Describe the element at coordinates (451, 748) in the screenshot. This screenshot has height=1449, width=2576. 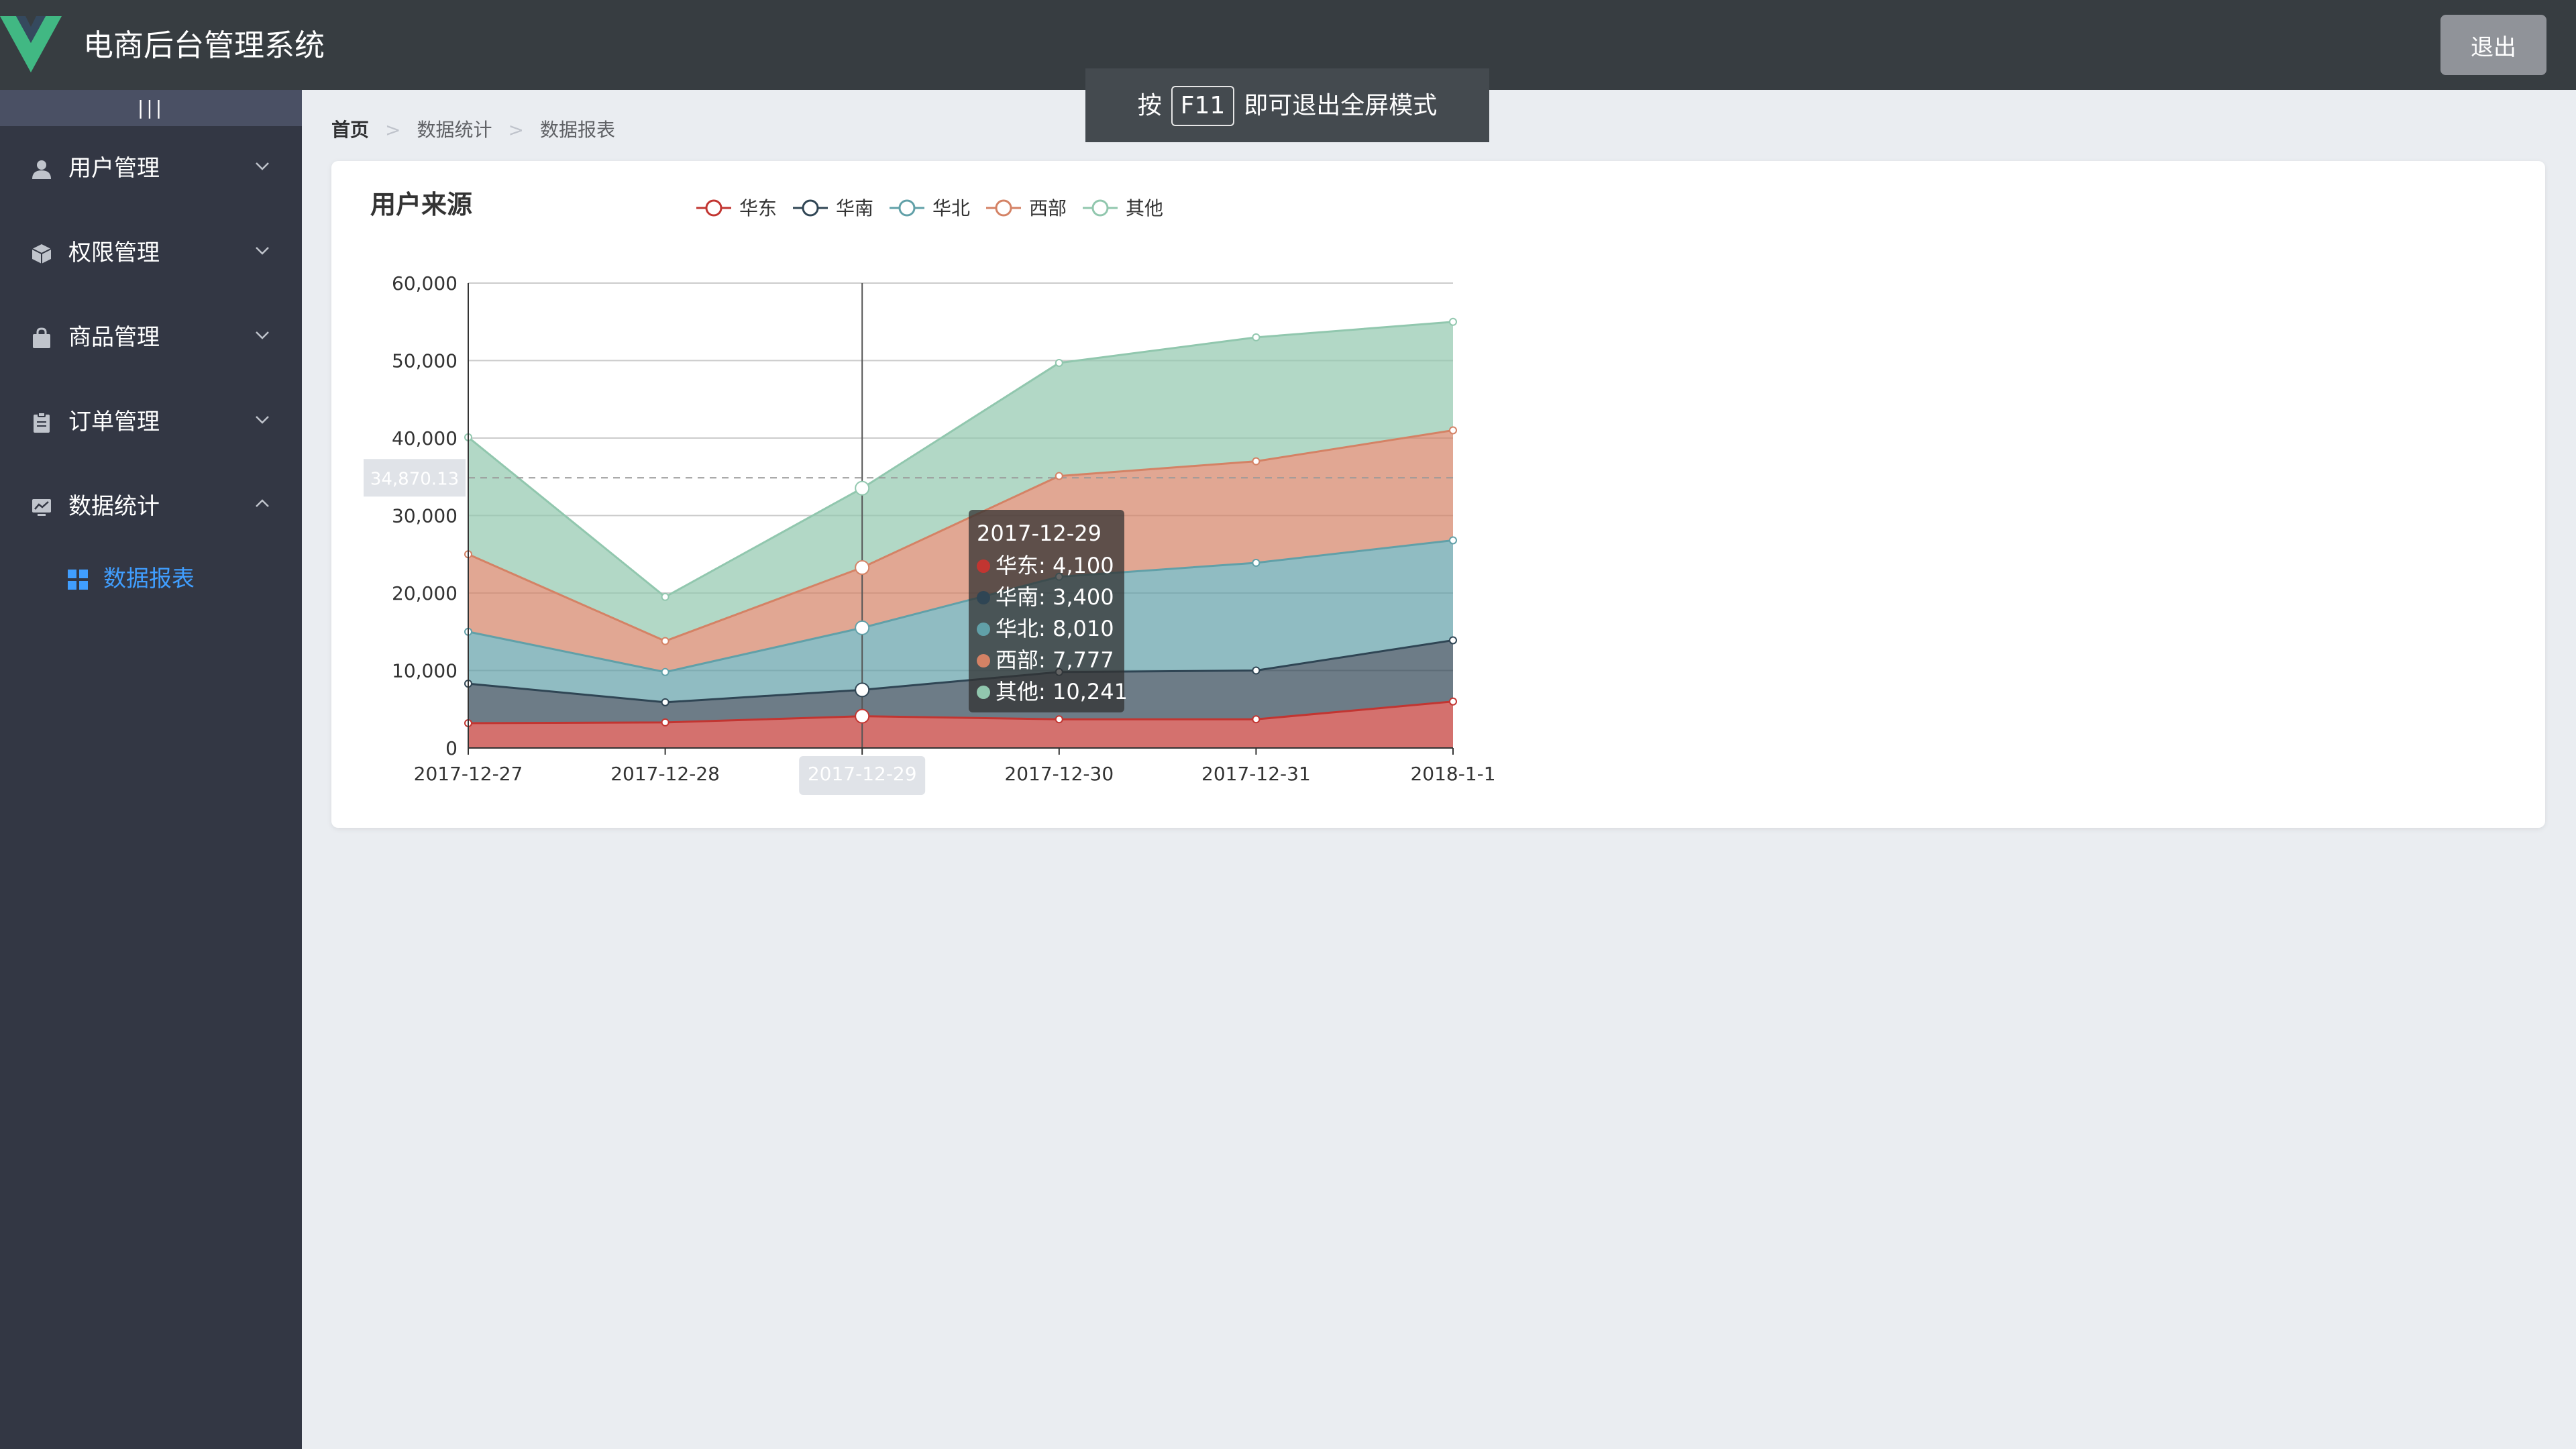
I see `y-tick-label: 0` at that location.